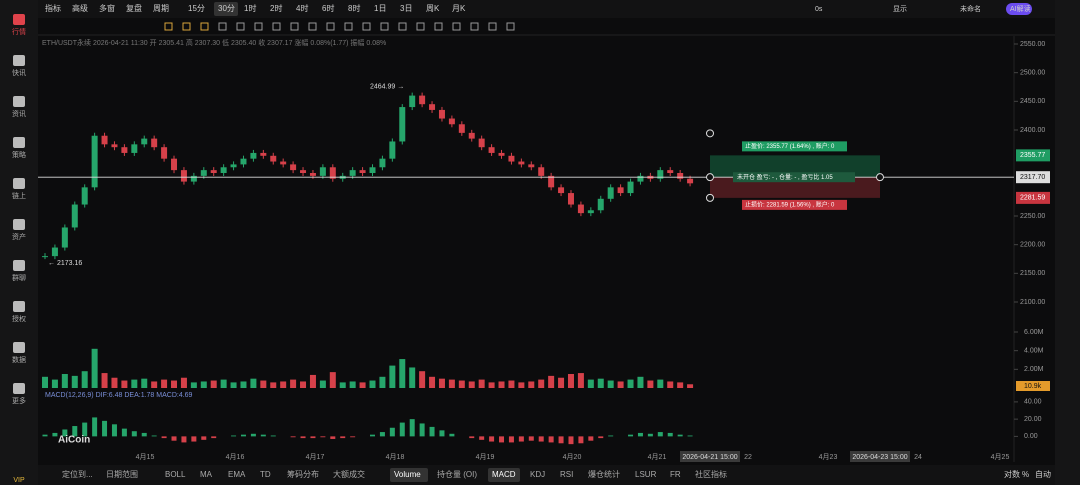 This screenshot has width=1080, height=485. What do you see at coordinates (566, 474) in the screenshot?
I see `bottom-tab: RSI` at bounding box center [566, 474].